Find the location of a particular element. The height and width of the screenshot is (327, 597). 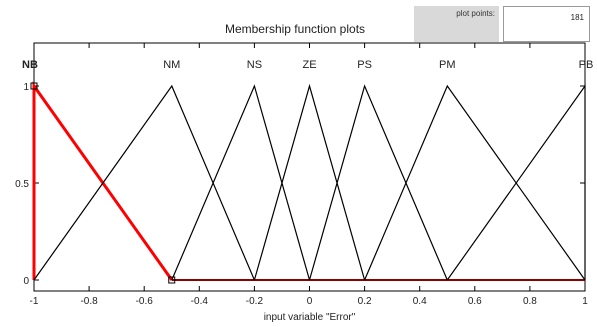

plot-points-input is located at coordinates (546, 24).